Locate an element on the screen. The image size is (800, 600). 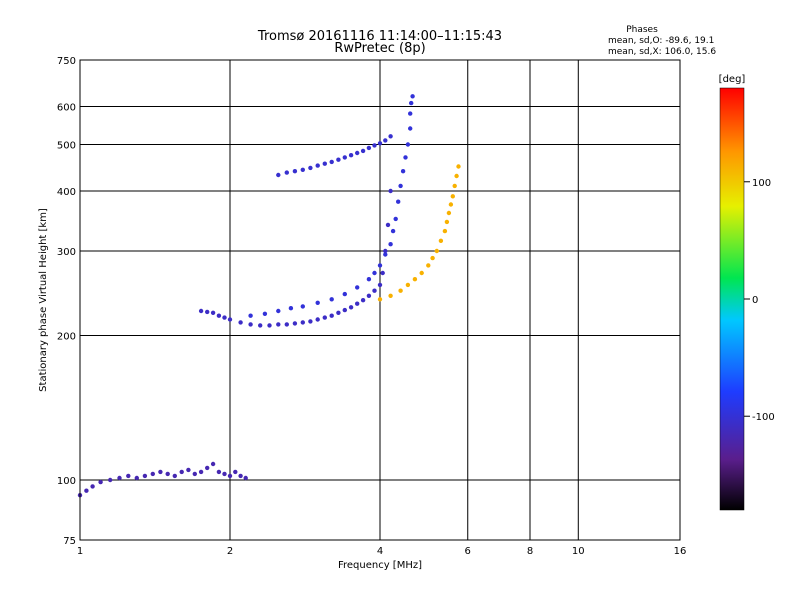
colorbar-ticks: 100 0 -100 is located at coordinates (759, 300).